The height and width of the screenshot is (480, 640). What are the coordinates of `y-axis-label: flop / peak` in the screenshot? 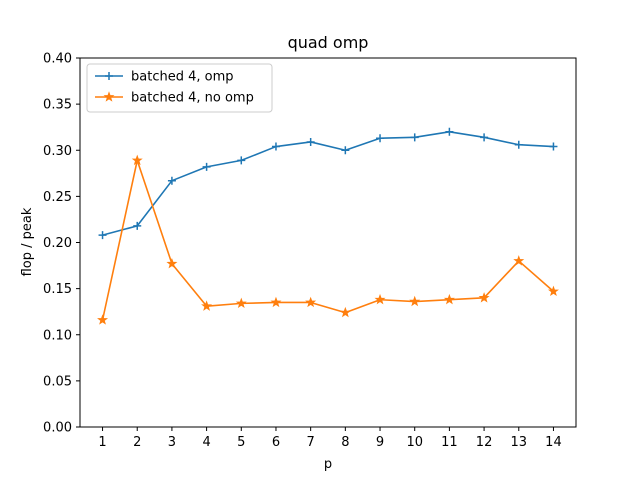 It's located at (27, 241).